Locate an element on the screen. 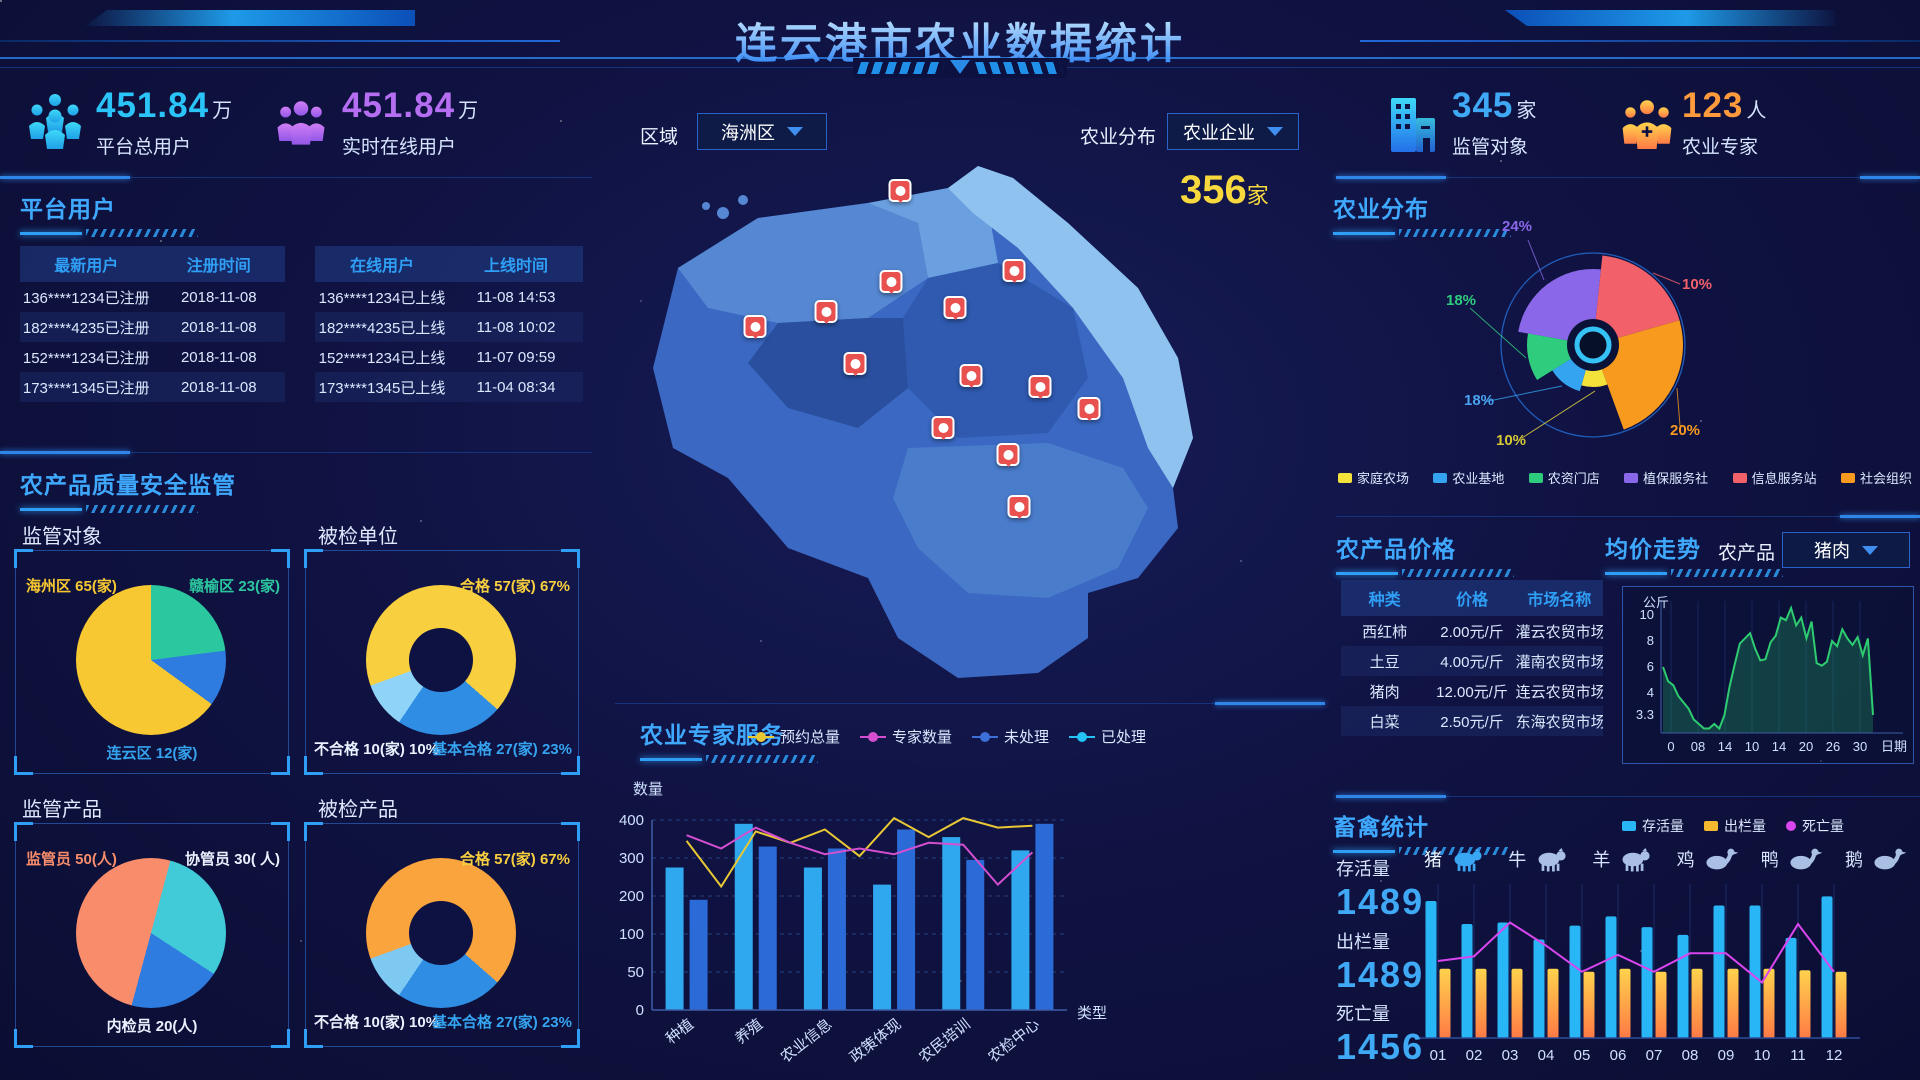 This screenshot has height=1080, width=1920. svg-text: 09 is located at coordinates (1726, 1055).